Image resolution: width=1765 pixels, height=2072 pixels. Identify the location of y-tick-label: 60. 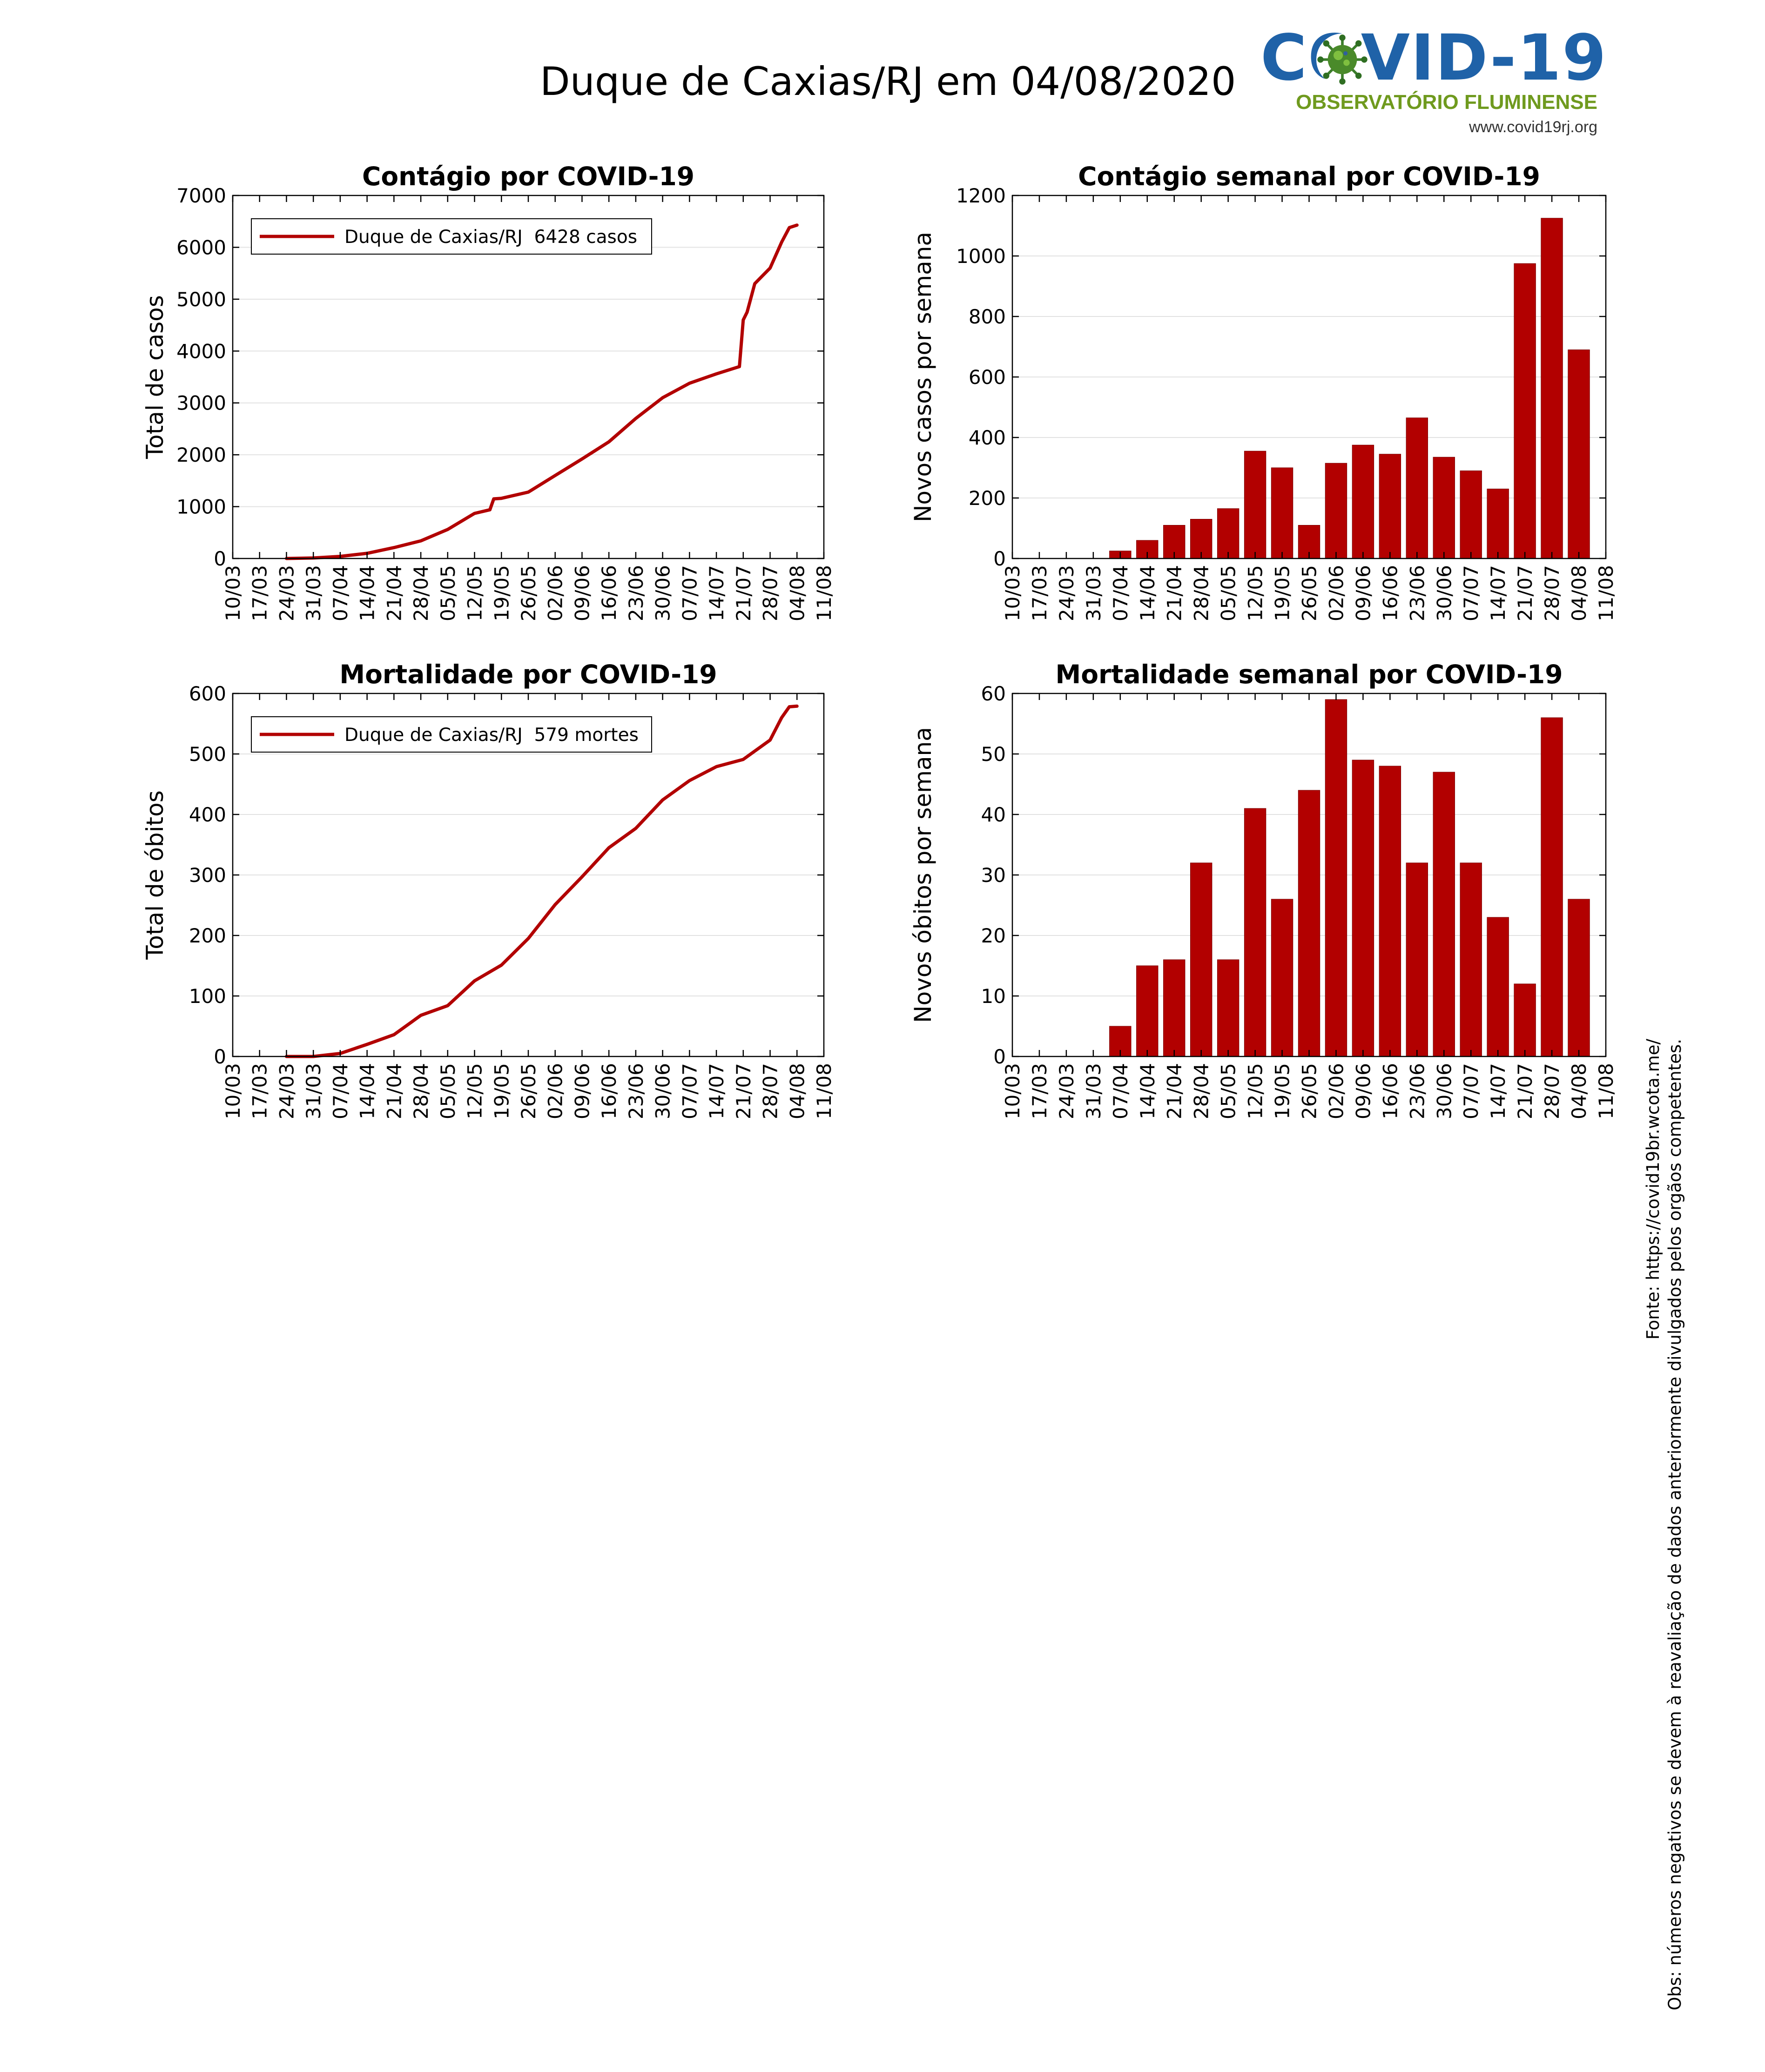
(994, 693).